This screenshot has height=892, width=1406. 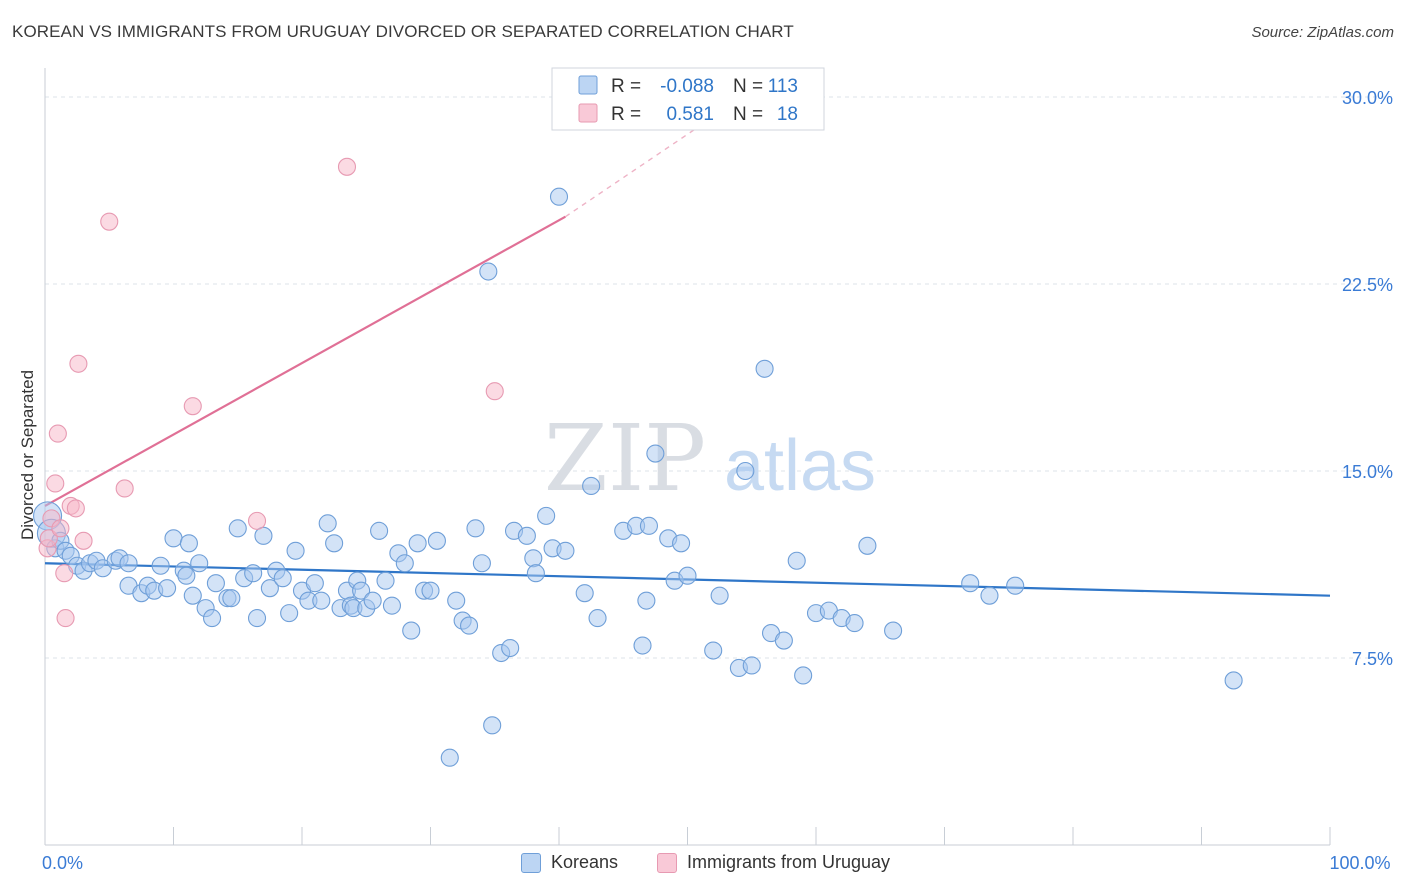 What do you see at coordinates (748, 86) in the screenshot?
I see `legend-n-label-koreans: N =` at bounding box center [748, 86].